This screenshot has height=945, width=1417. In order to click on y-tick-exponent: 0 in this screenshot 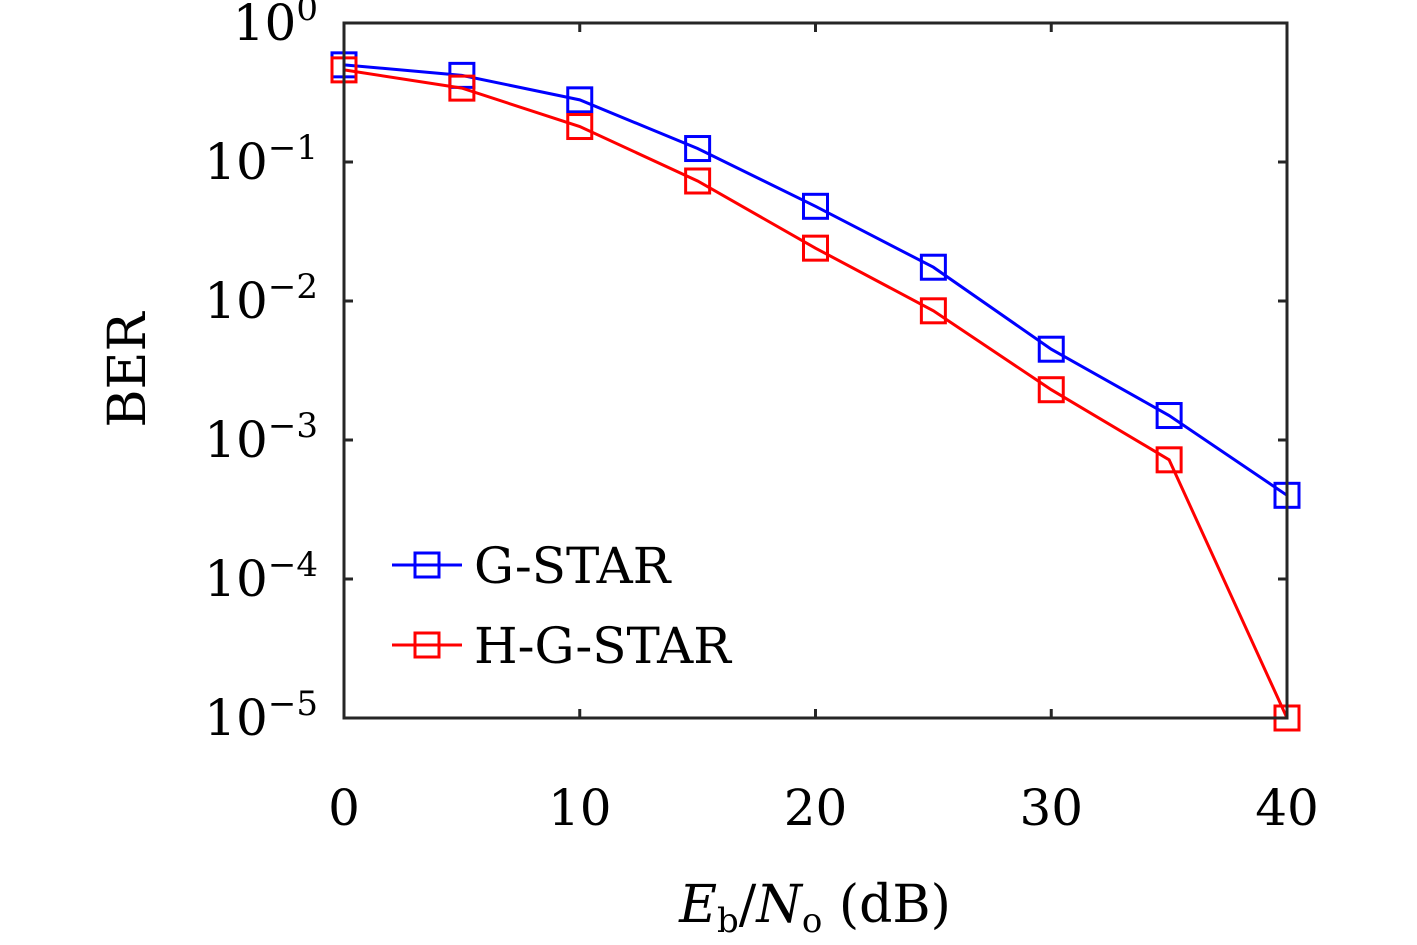, I will do `click(307, 14)`.